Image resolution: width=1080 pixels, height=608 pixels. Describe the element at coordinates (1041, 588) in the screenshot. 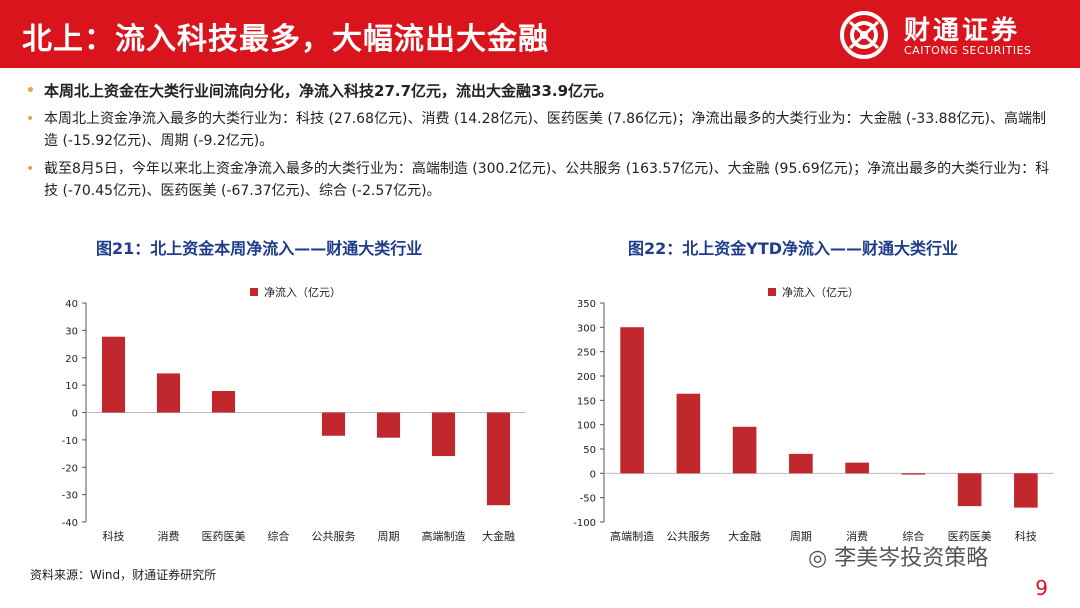

I see `page-number: 9` at that location.